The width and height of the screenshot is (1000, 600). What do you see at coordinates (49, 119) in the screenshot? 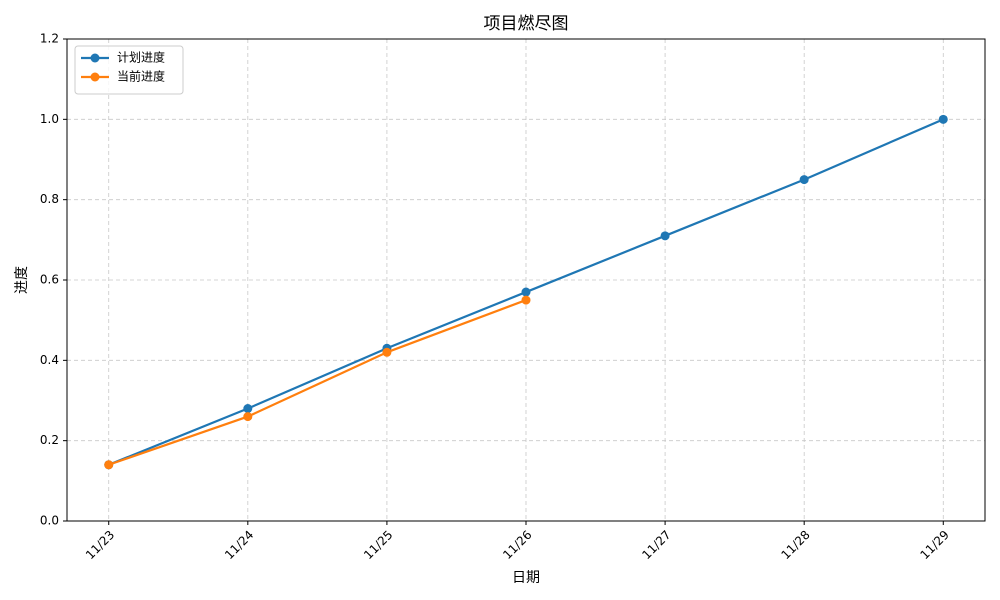
I see `y-tick-label: 1.0` at bounding box center [49, 119].